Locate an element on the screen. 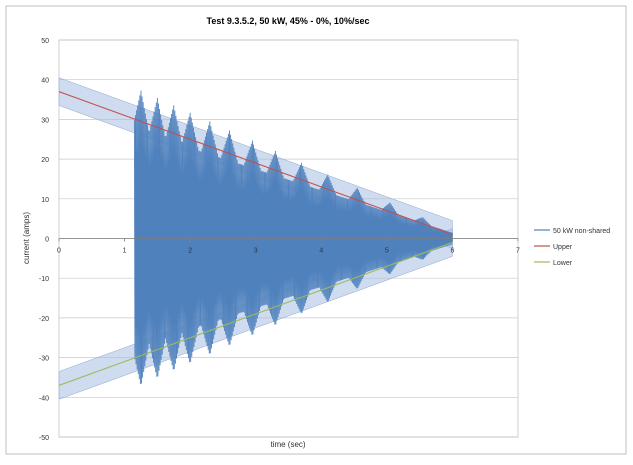 This screenshot has height=465, width=633. y-tick-label-8: -30 is located at coordinates (44, 359).